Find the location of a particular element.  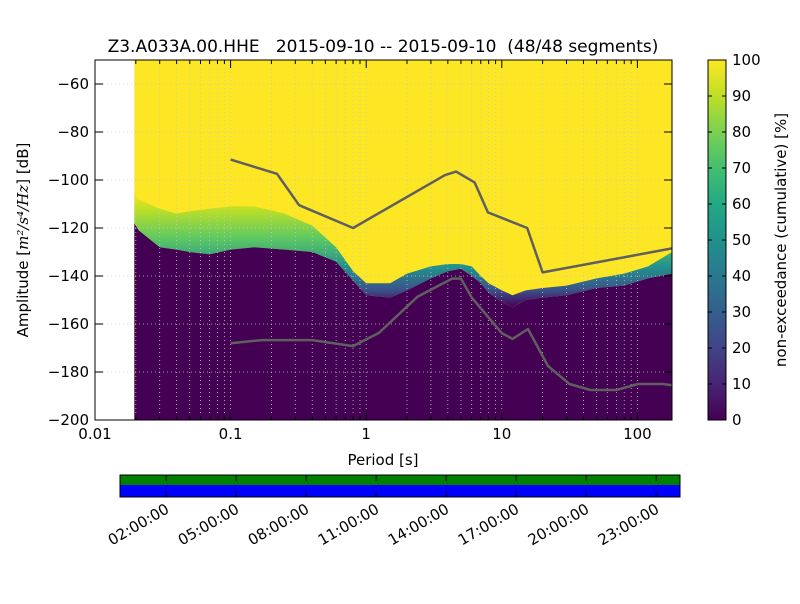

y-axis-label-units: m²/s⁴/Hz is located at coordinates (23, 217).